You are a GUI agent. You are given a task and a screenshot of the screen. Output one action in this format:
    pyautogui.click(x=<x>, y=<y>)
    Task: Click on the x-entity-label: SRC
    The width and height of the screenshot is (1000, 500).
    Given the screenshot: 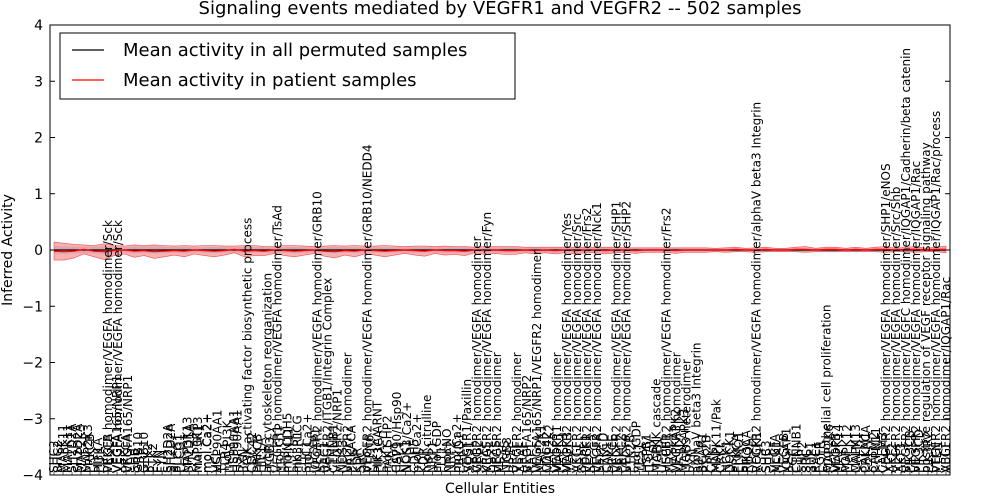 What is the action you would take?
    pyautogui.click(x=806, y=461)
    